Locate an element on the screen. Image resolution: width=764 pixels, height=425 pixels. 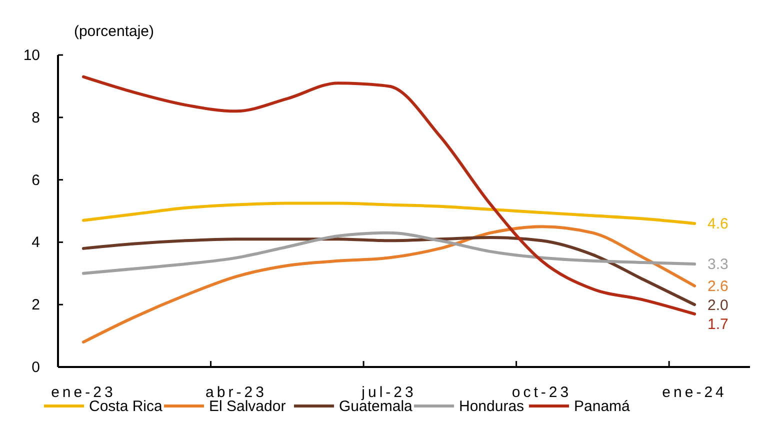
x-tick-label: abr-23 is located at coordinates (236, 392).